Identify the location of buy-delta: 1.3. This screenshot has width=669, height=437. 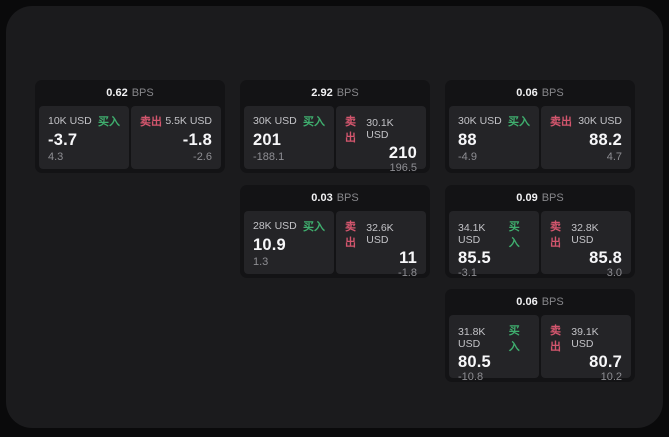
(261, 262).